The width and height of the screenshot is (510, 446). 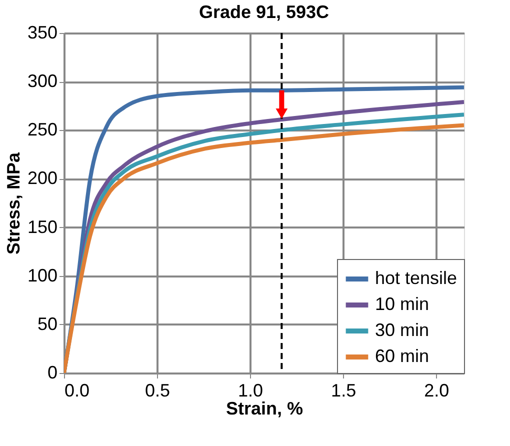 What do you see at coordinates (416, 278) in the screenshot?
I see `legend-label: hot tensile` at bounding box center [416, 278].